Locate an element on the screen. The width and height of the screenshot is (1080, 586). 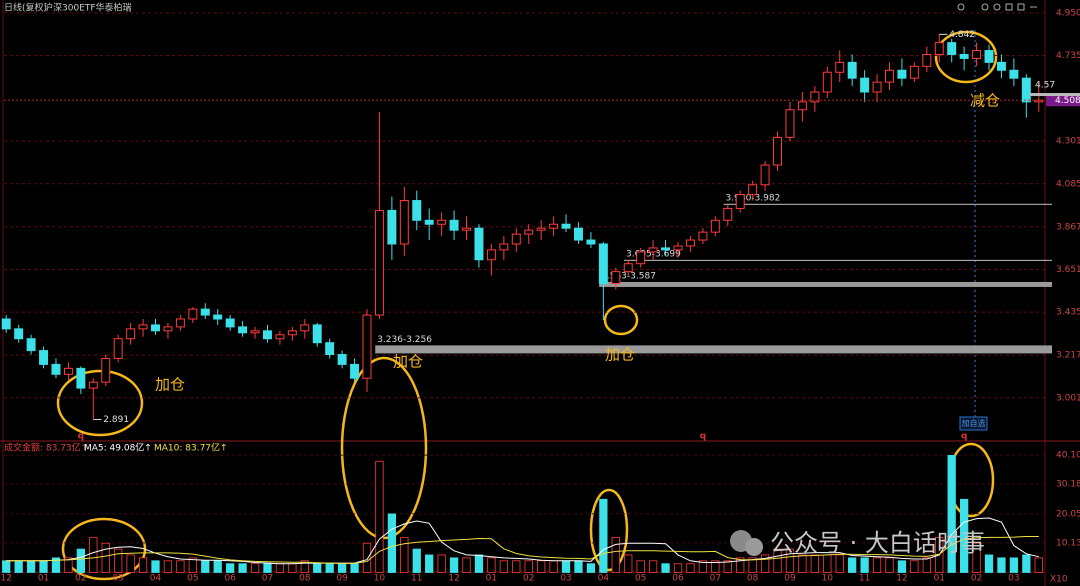
watermark: 公众号 · 大白话时事 is located at coordinates (857, 543).